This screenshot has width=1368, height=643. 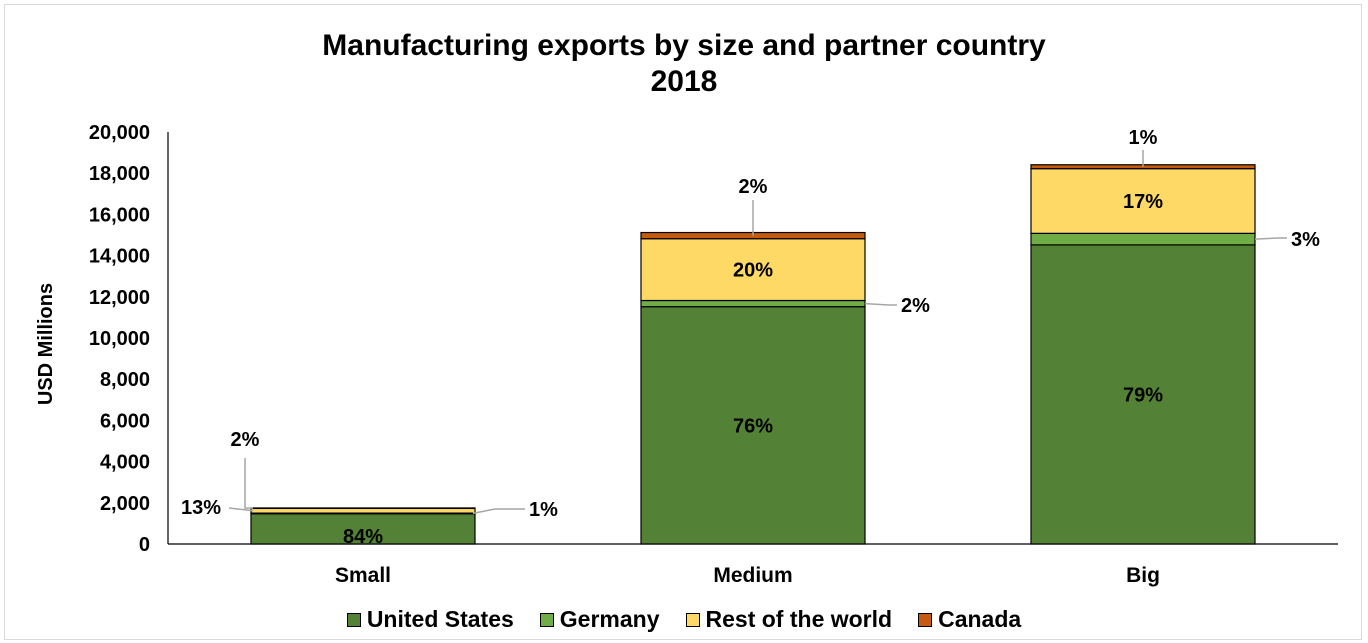 I want to click on legend-item-rest-of-the-world: Rest of the world, so click(x=789, y=619).